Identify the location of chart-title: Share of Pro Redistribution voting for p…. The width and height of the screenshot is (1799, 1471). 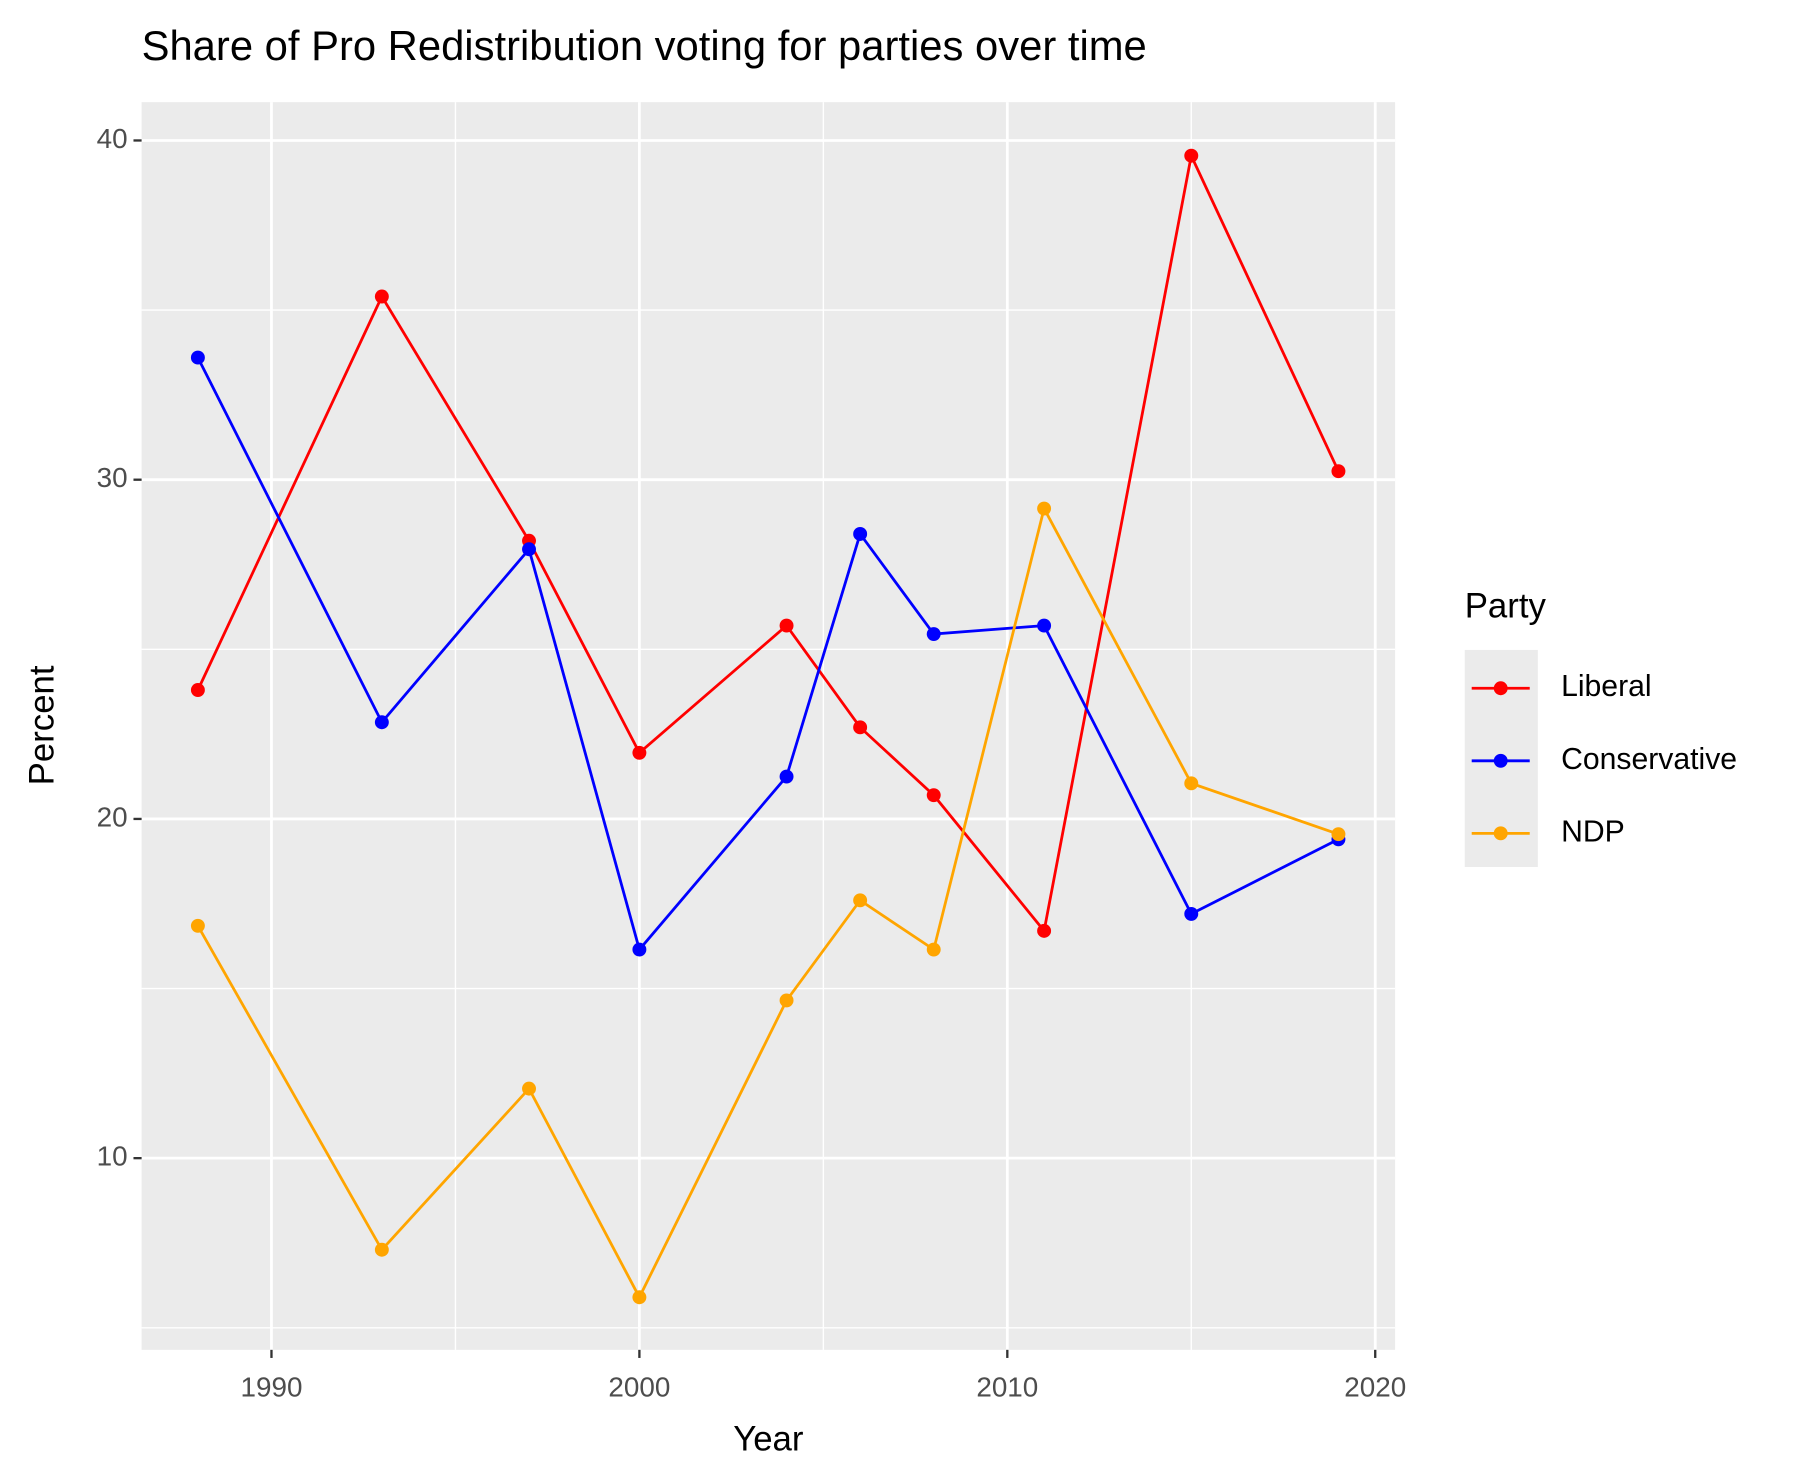
(644, 45).